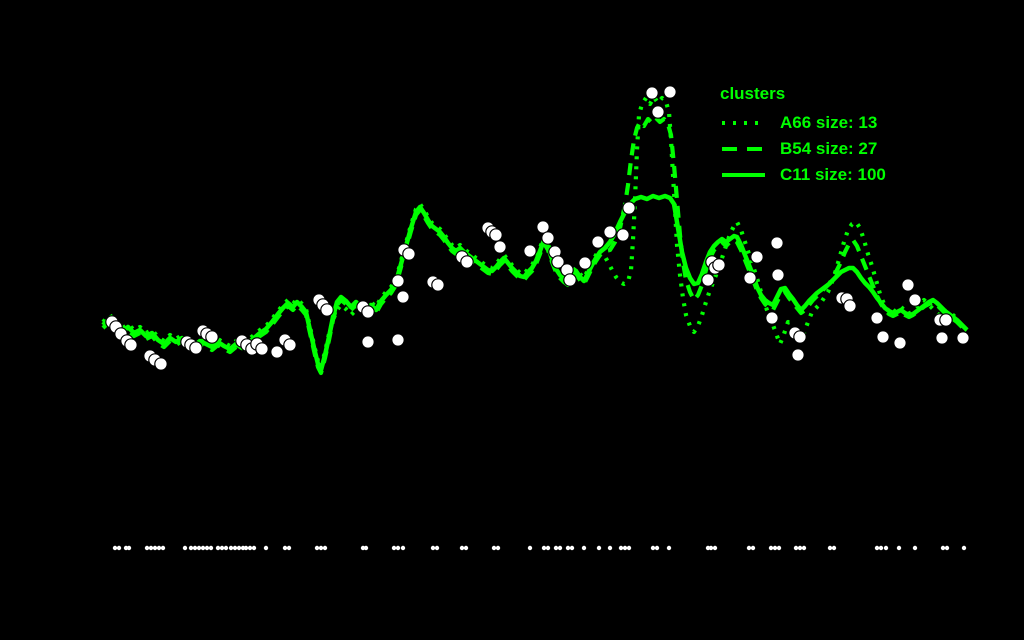 This screenshot has width=1024, height=640. What do you see at coordinates (803, 175) in the screenshot?
I see `legend-item-c11: C11 size: 100` at bounding box center [803, 175].